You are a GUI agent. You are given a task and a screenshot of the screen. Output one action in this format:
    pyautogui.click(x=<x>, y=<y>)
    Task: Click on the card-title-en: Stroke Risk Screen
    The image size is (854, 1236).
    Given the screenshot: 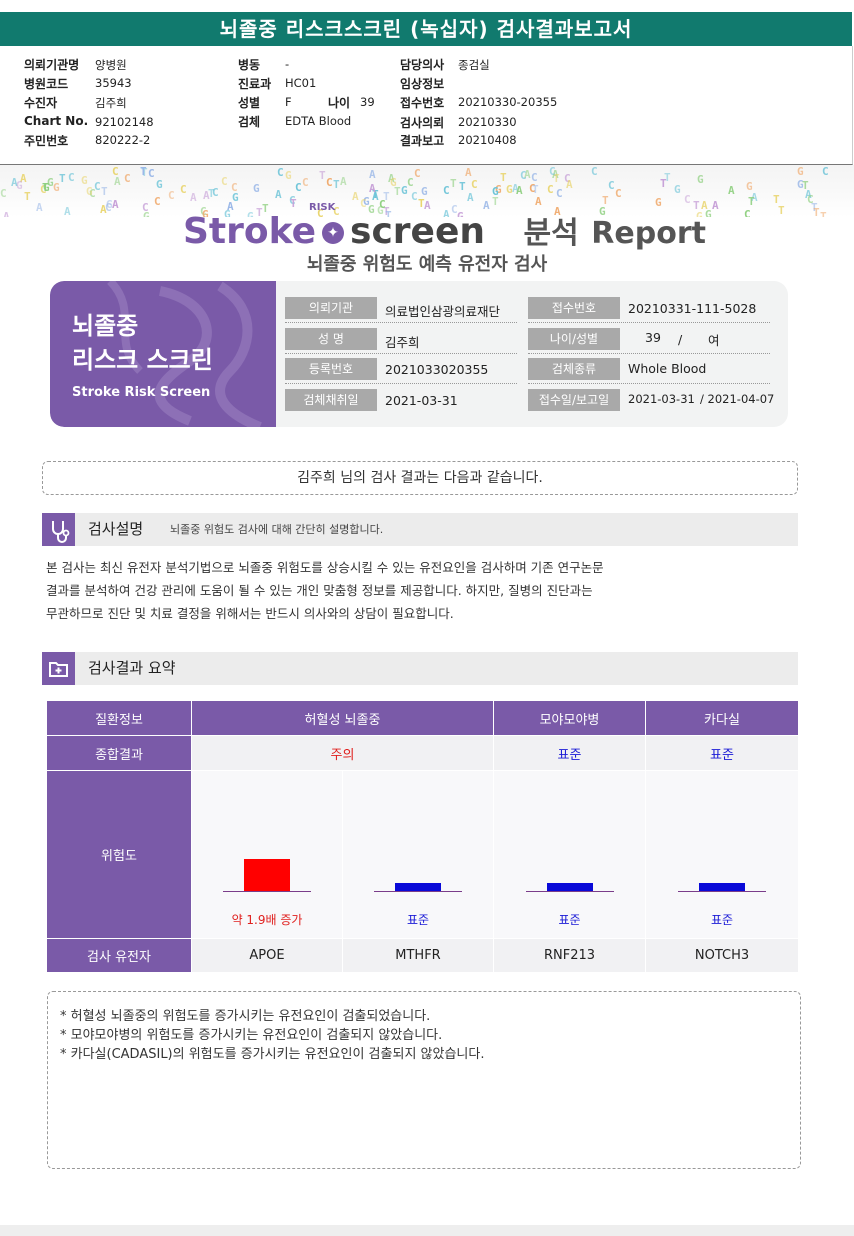 What is the action you would take?
    pyautogui.click(x=141, y=392)
    